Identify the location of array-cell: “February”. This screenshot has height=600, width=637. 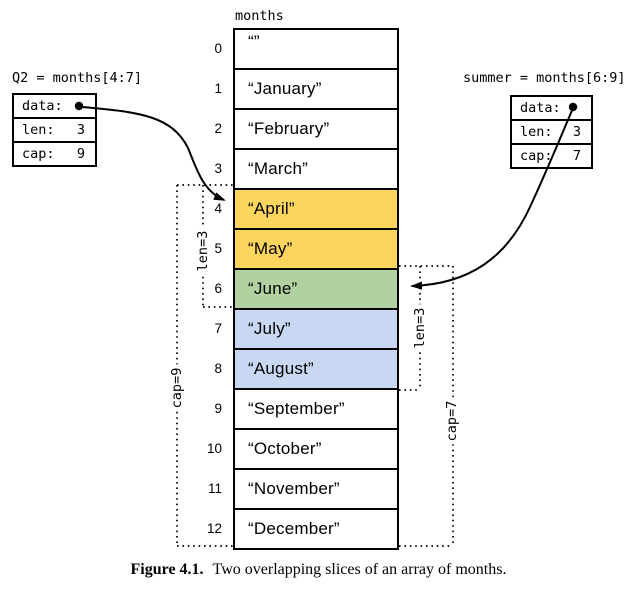
(316, 130).